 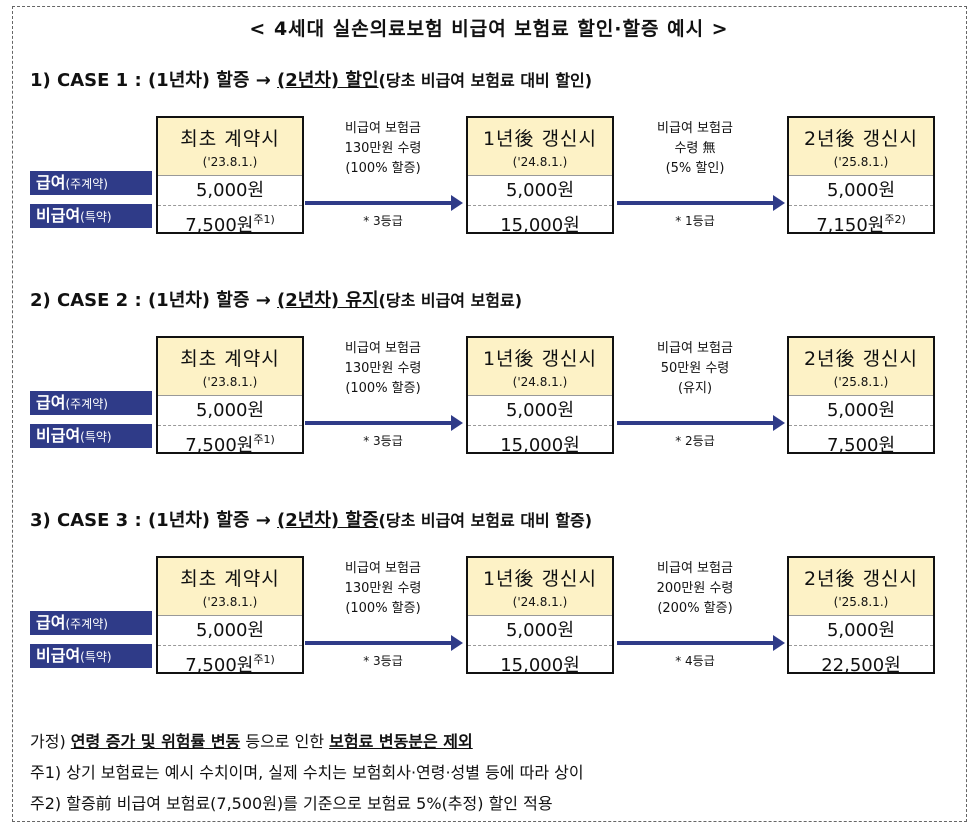 I want to click on transition-desc: 비급여 보험금 50만원 수령 (유지), so click(x=695, y=369).